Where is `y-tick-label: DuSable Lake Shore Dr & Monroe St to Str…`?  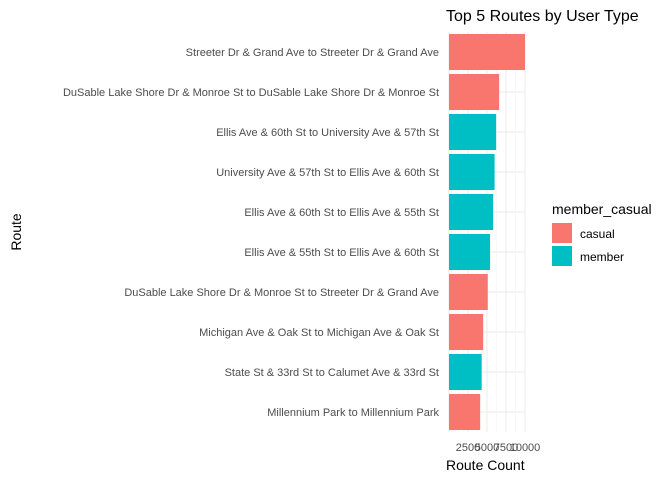
y-tick-label: DuSable Lake Shore Dr & Monroe St to Str… is located at coordinates (281, 293).